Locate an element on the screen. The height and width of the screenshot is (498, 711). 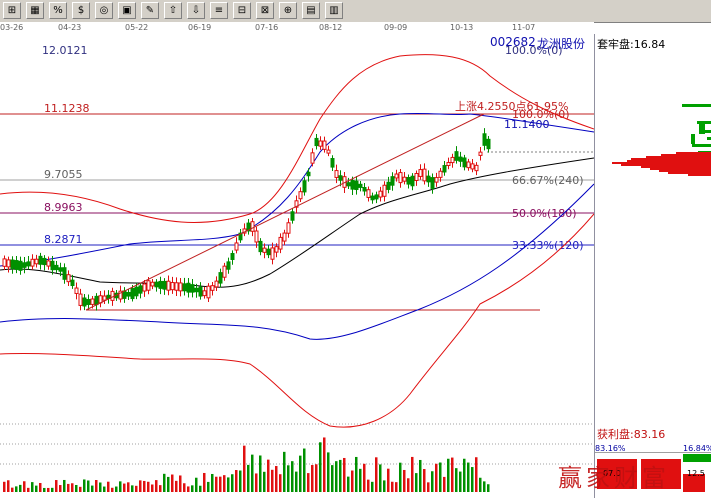
formula-icon: ≡ is located at coordinates (219, 10).